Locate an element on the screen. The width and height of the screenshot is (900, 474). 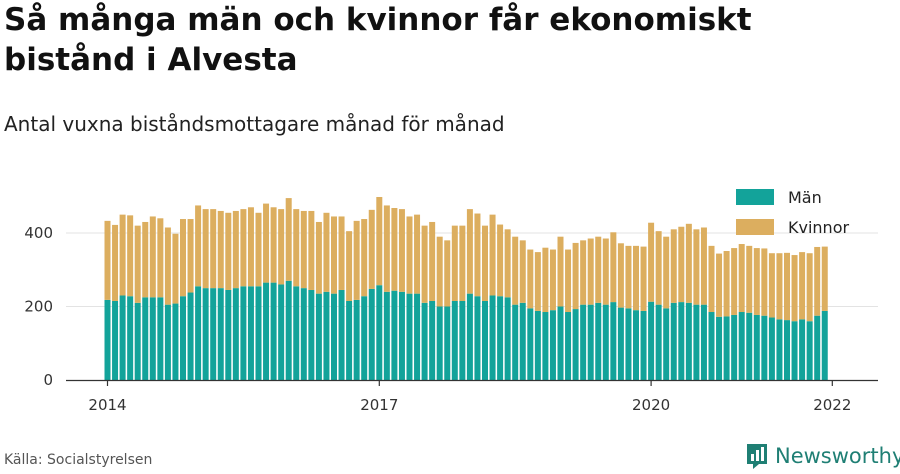
x-axis-ticks: 2014 2017 2020 2022 is located at coordinates (469, 397).